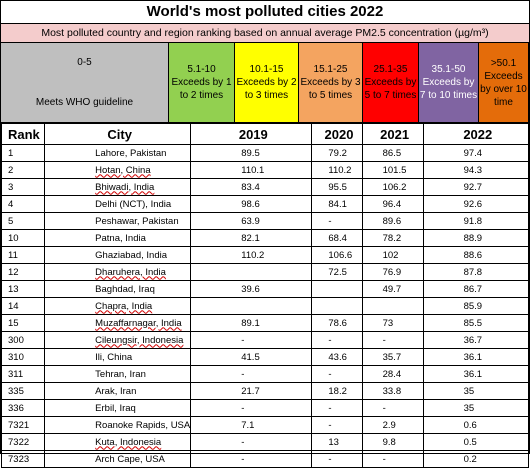  Describe the element at coordinates (476, 425) in the screenshot. I see `cell-y2022: 0.6` at that location.